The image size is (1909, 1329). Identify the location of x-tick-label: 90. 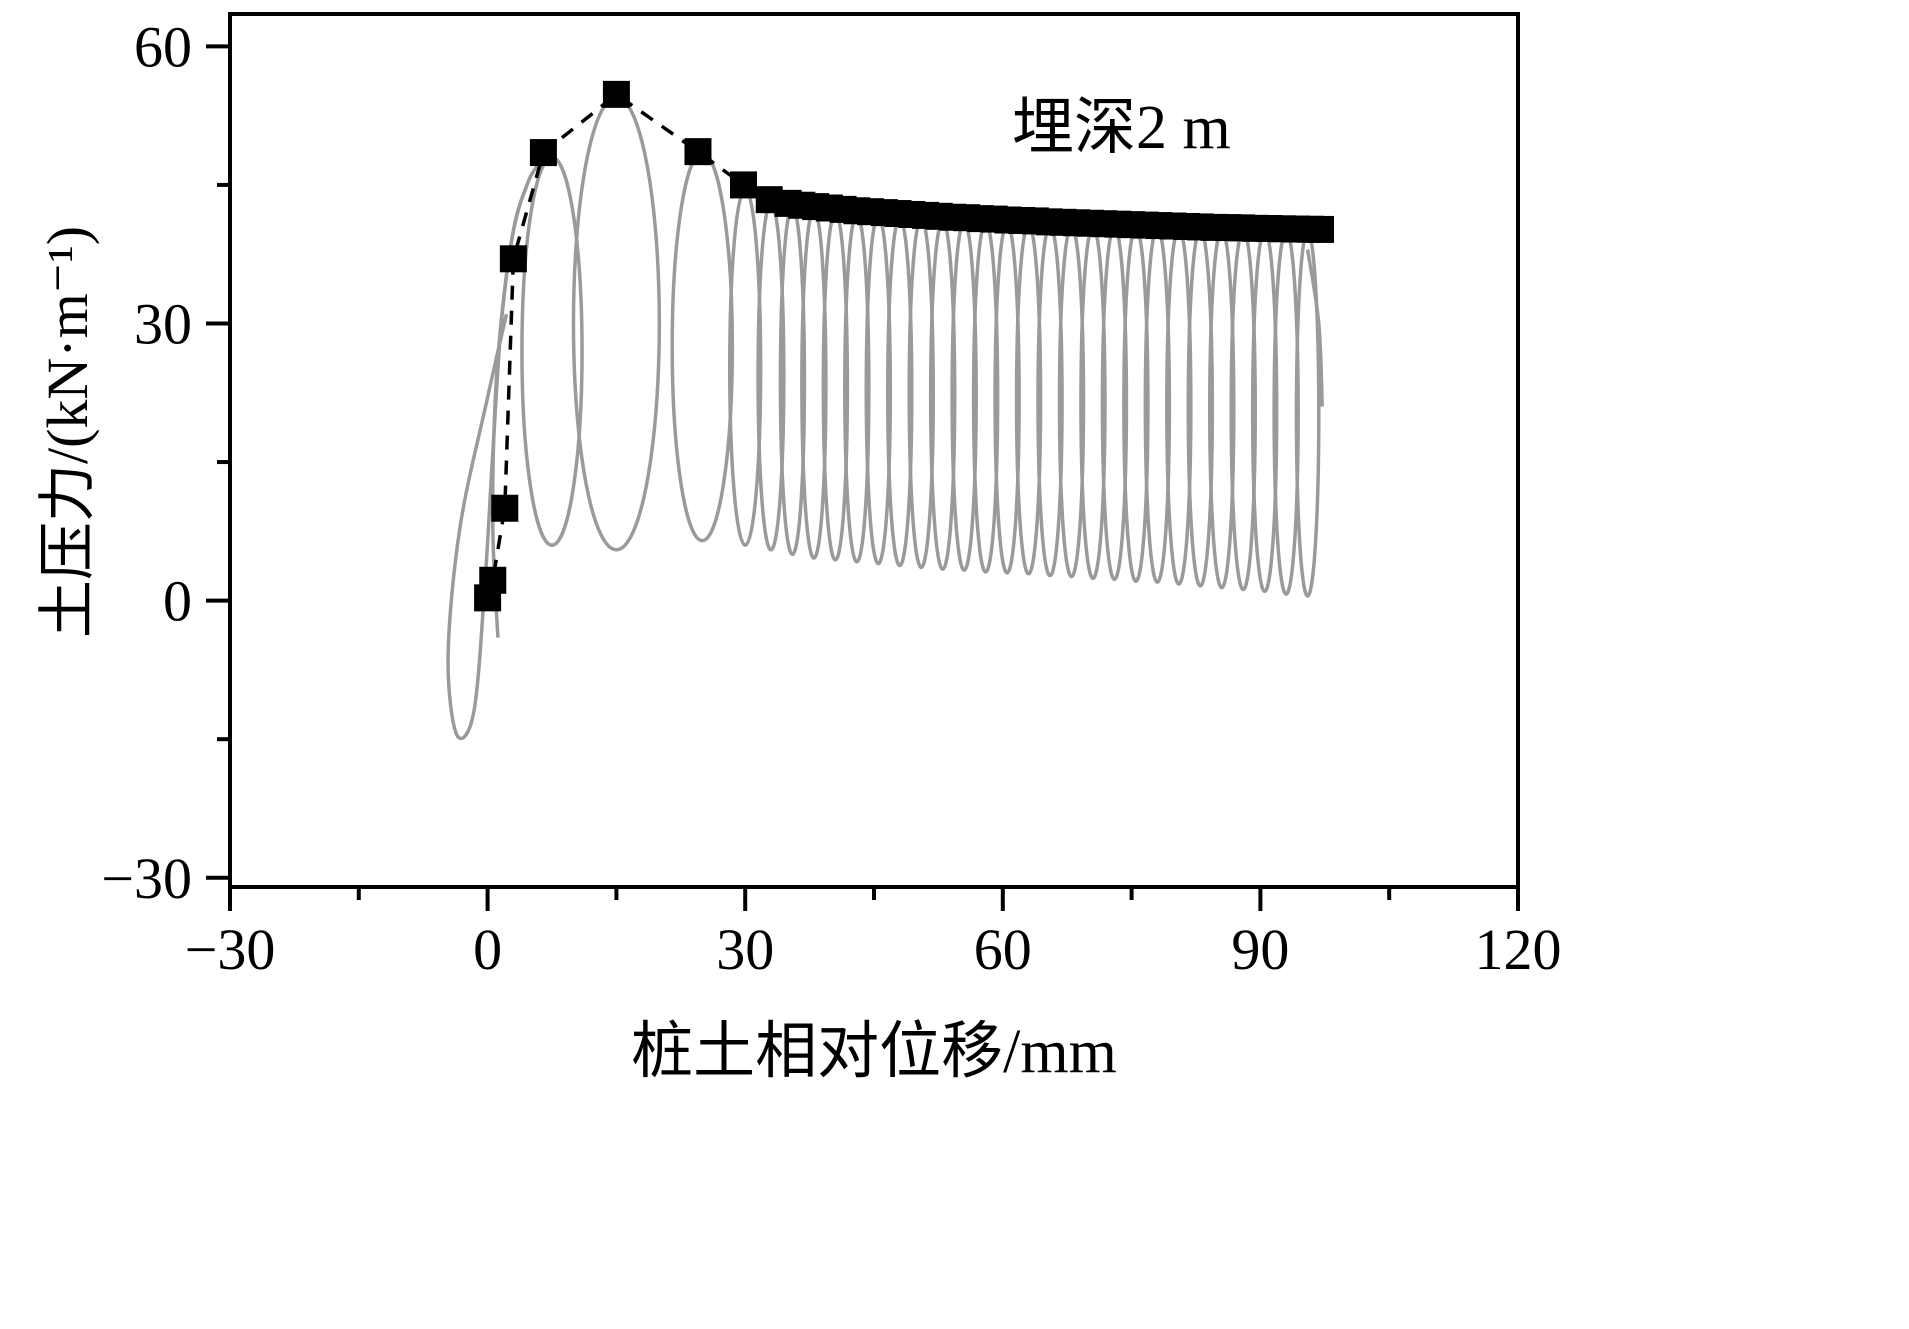
(1260, 949).